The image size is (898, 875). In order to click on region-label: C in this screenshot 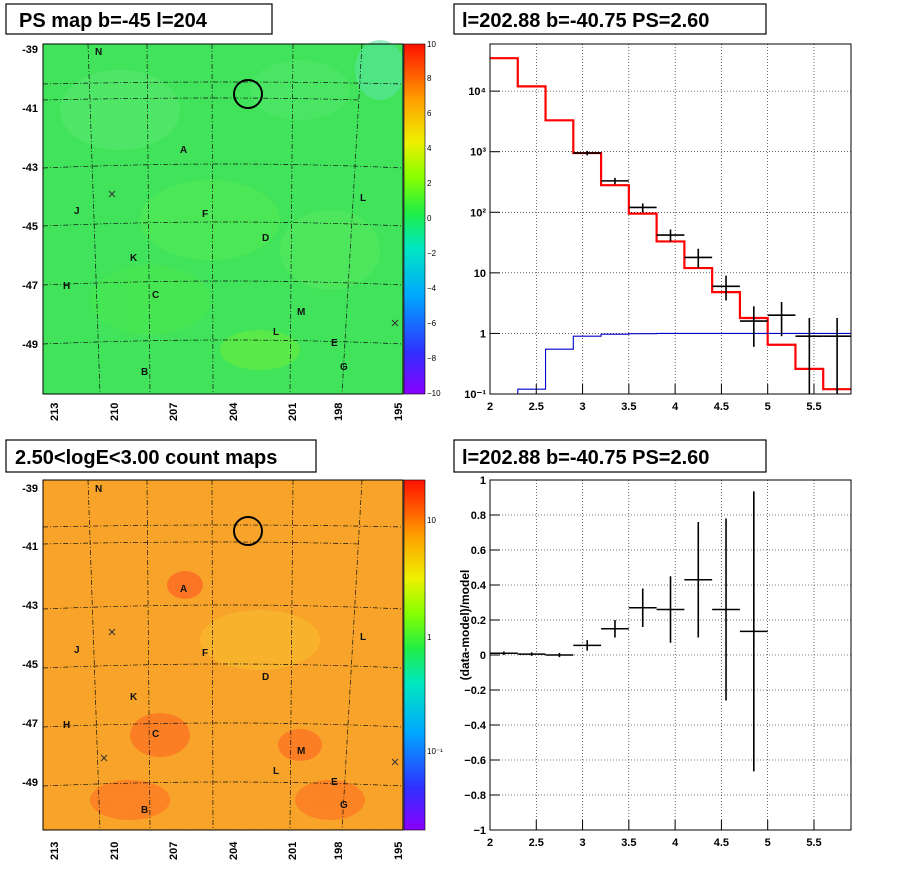, I will do `click(155, 295)`.